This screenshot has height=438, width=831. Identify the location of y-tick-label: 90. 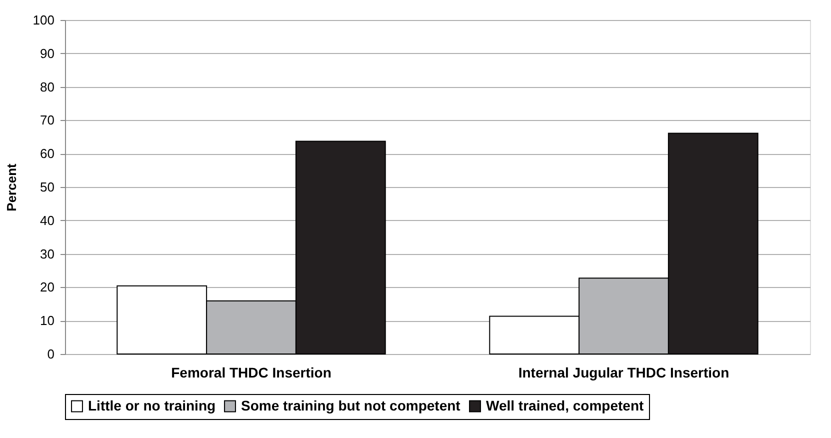
(47, 53).